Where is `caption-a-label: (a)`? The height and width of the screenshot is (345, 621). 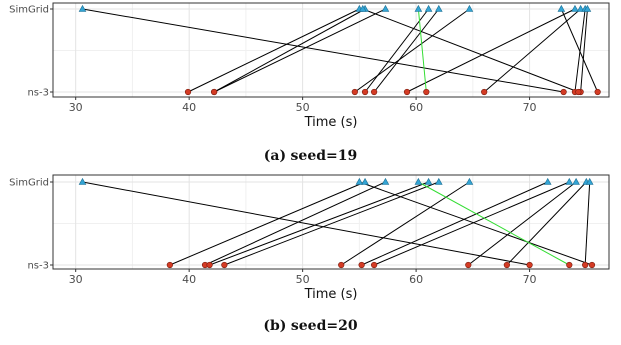 caption-a-label: (a) is located at coordinates (275, 156).